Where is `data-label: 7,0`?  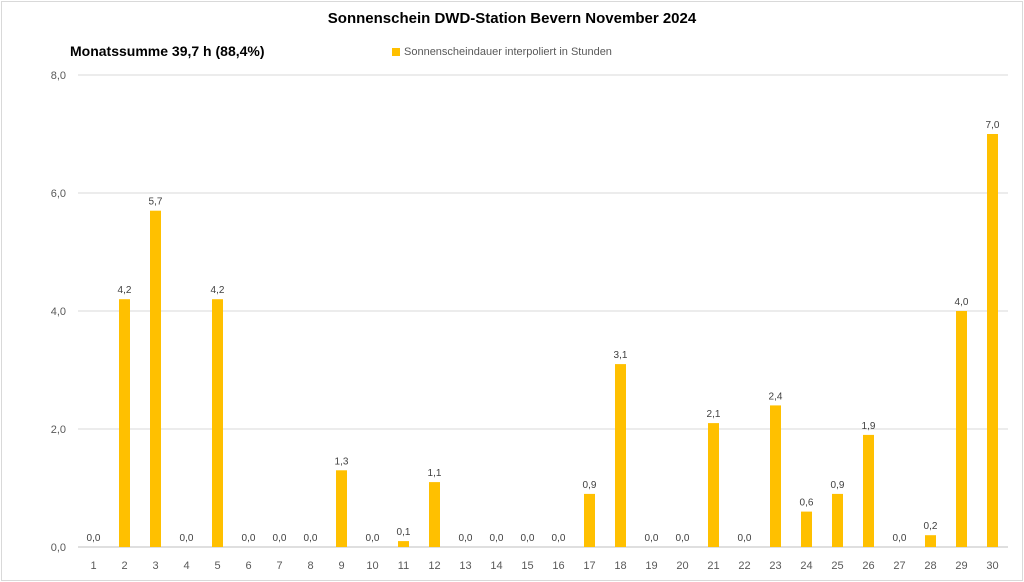 data-label: 7,0 is located at coordinates (993, 125).